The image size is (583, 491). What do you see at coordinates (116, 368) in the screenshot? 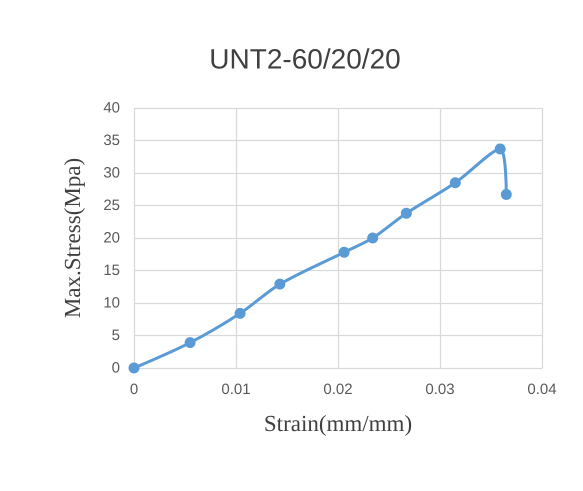
I see `y-tick-label: 0` at bounding box center [116, 368].